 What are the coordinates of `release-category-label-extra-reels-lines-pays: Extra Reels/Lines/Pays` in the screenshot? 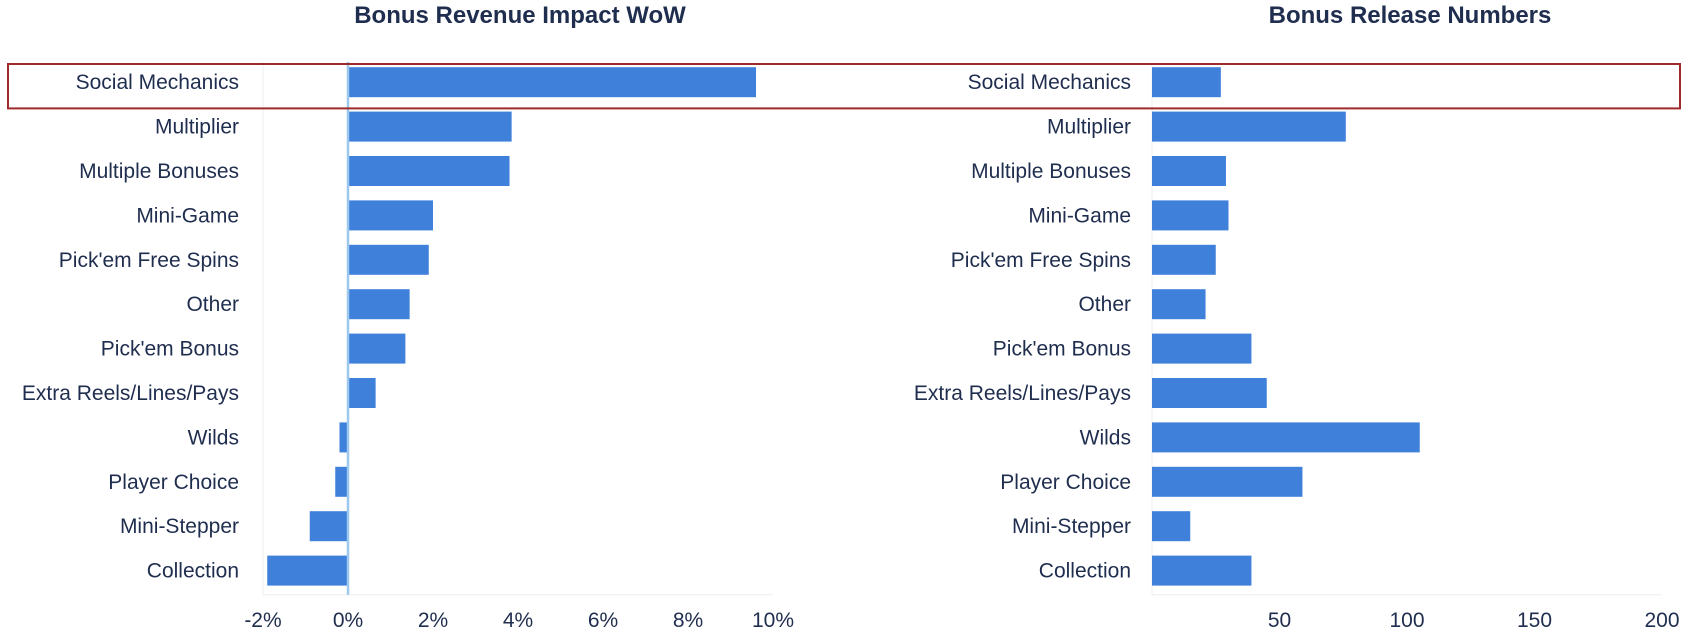 It's located at (1022, 393).